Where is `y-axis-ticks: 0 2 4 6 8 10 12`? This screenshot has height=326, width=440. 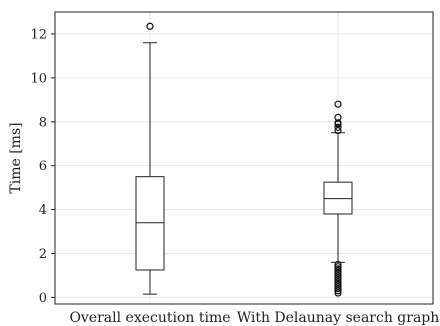 y-axis-ticks: 0 2 4 6 8 10 12 is located at coordinates (42, 166).